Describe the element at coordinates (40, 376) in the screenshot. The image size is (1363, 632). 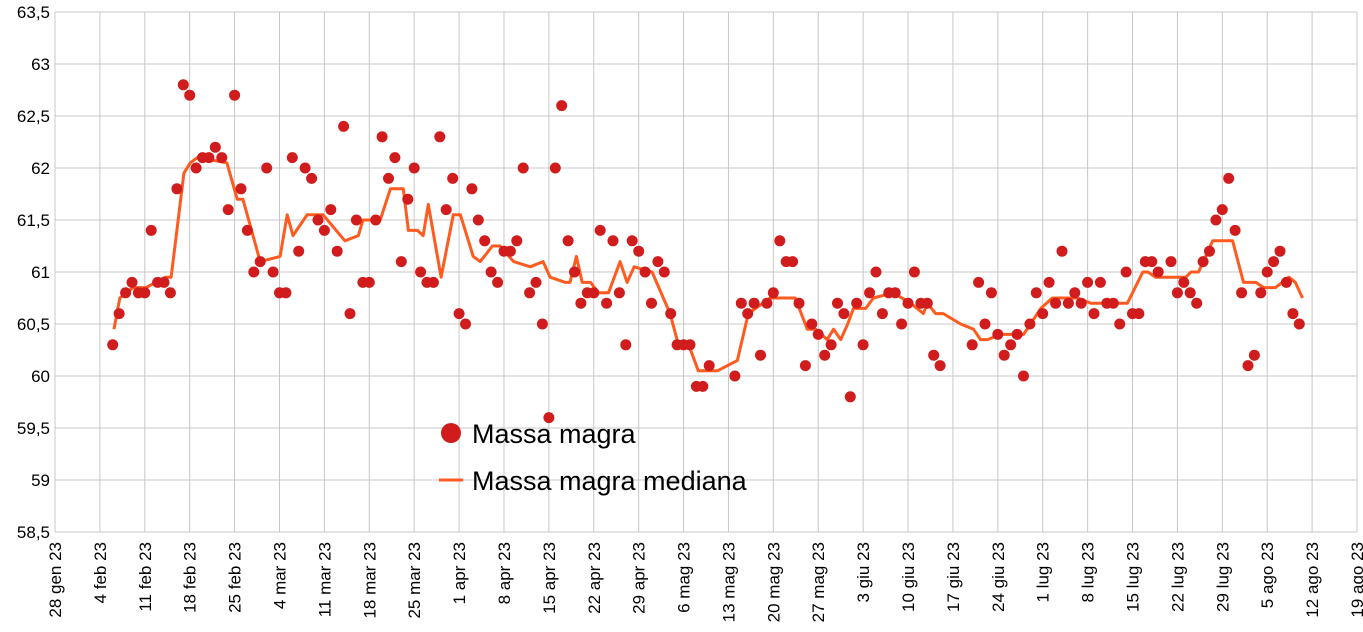
I see `y-tick-label: 60` at that location.